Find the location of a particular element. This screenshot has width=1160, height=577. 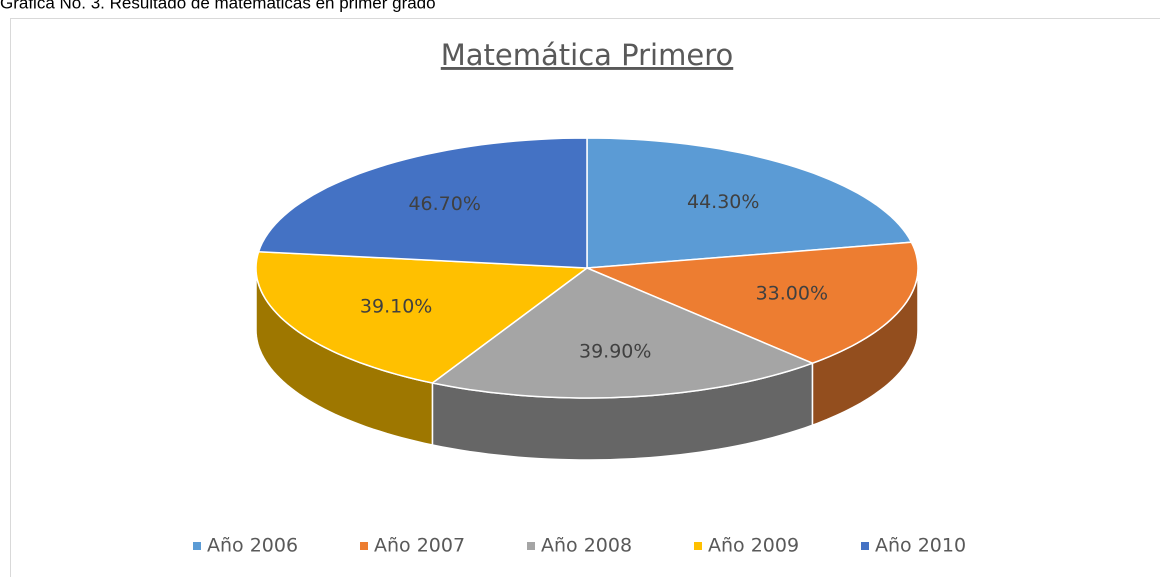

data-label: 44.30% is located at coordinates (723, 202).